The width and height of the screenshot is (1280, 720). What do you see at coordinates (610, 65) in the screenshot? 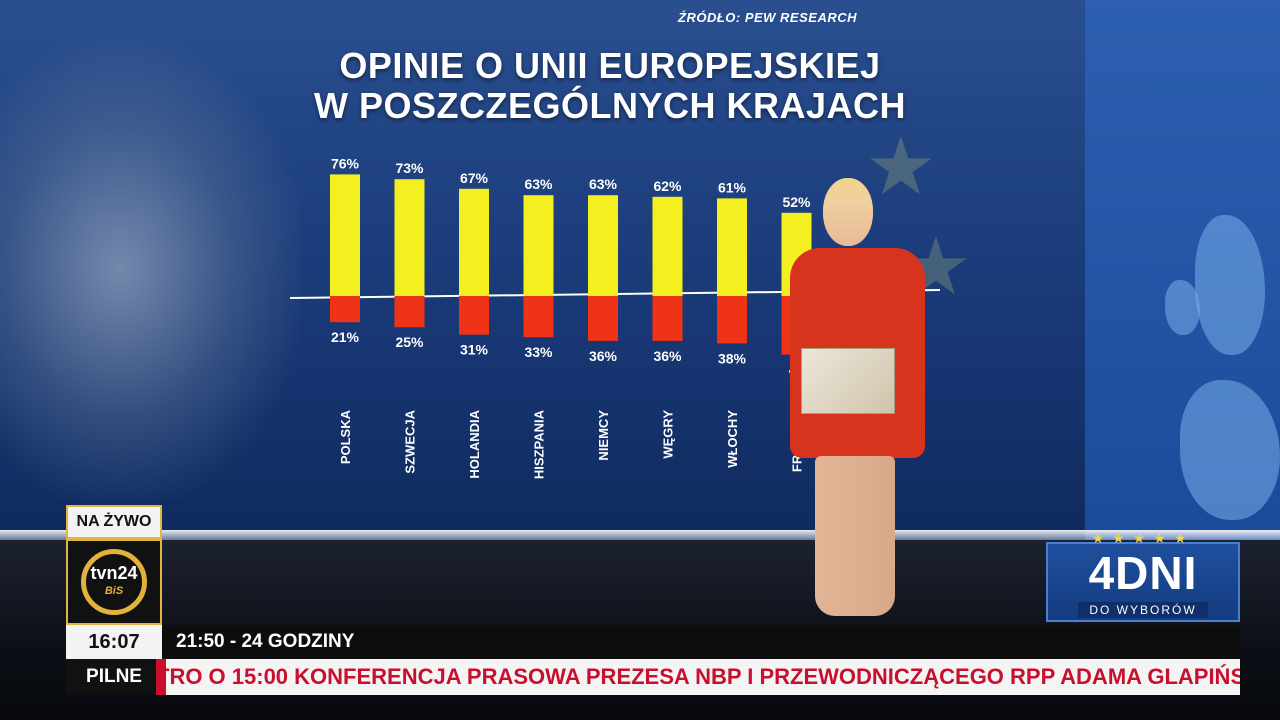
I see `chart-title-line1: OPINIE O UNII EUROPEJSKIEJ` at bounding box center [610, 65].